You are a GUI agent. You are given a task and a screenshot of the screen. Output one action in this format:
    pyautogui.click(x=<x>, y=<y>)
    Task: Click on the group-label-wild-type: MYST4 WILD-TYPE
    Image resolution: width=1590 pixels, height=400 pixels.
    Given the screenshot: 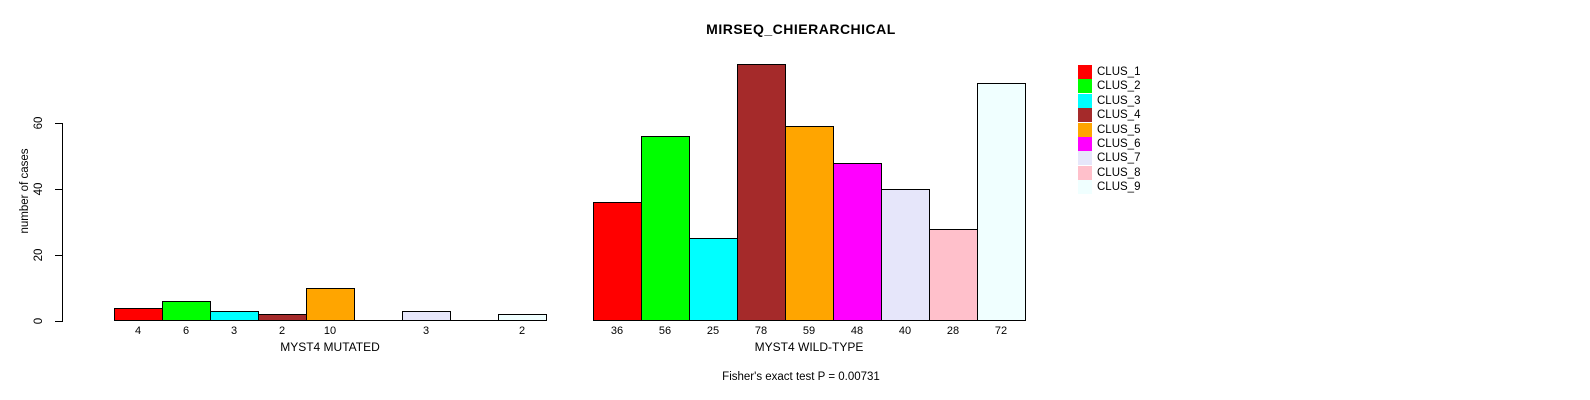 What is the action you would take?
    pyautogui.click(x=809, y=347)
    